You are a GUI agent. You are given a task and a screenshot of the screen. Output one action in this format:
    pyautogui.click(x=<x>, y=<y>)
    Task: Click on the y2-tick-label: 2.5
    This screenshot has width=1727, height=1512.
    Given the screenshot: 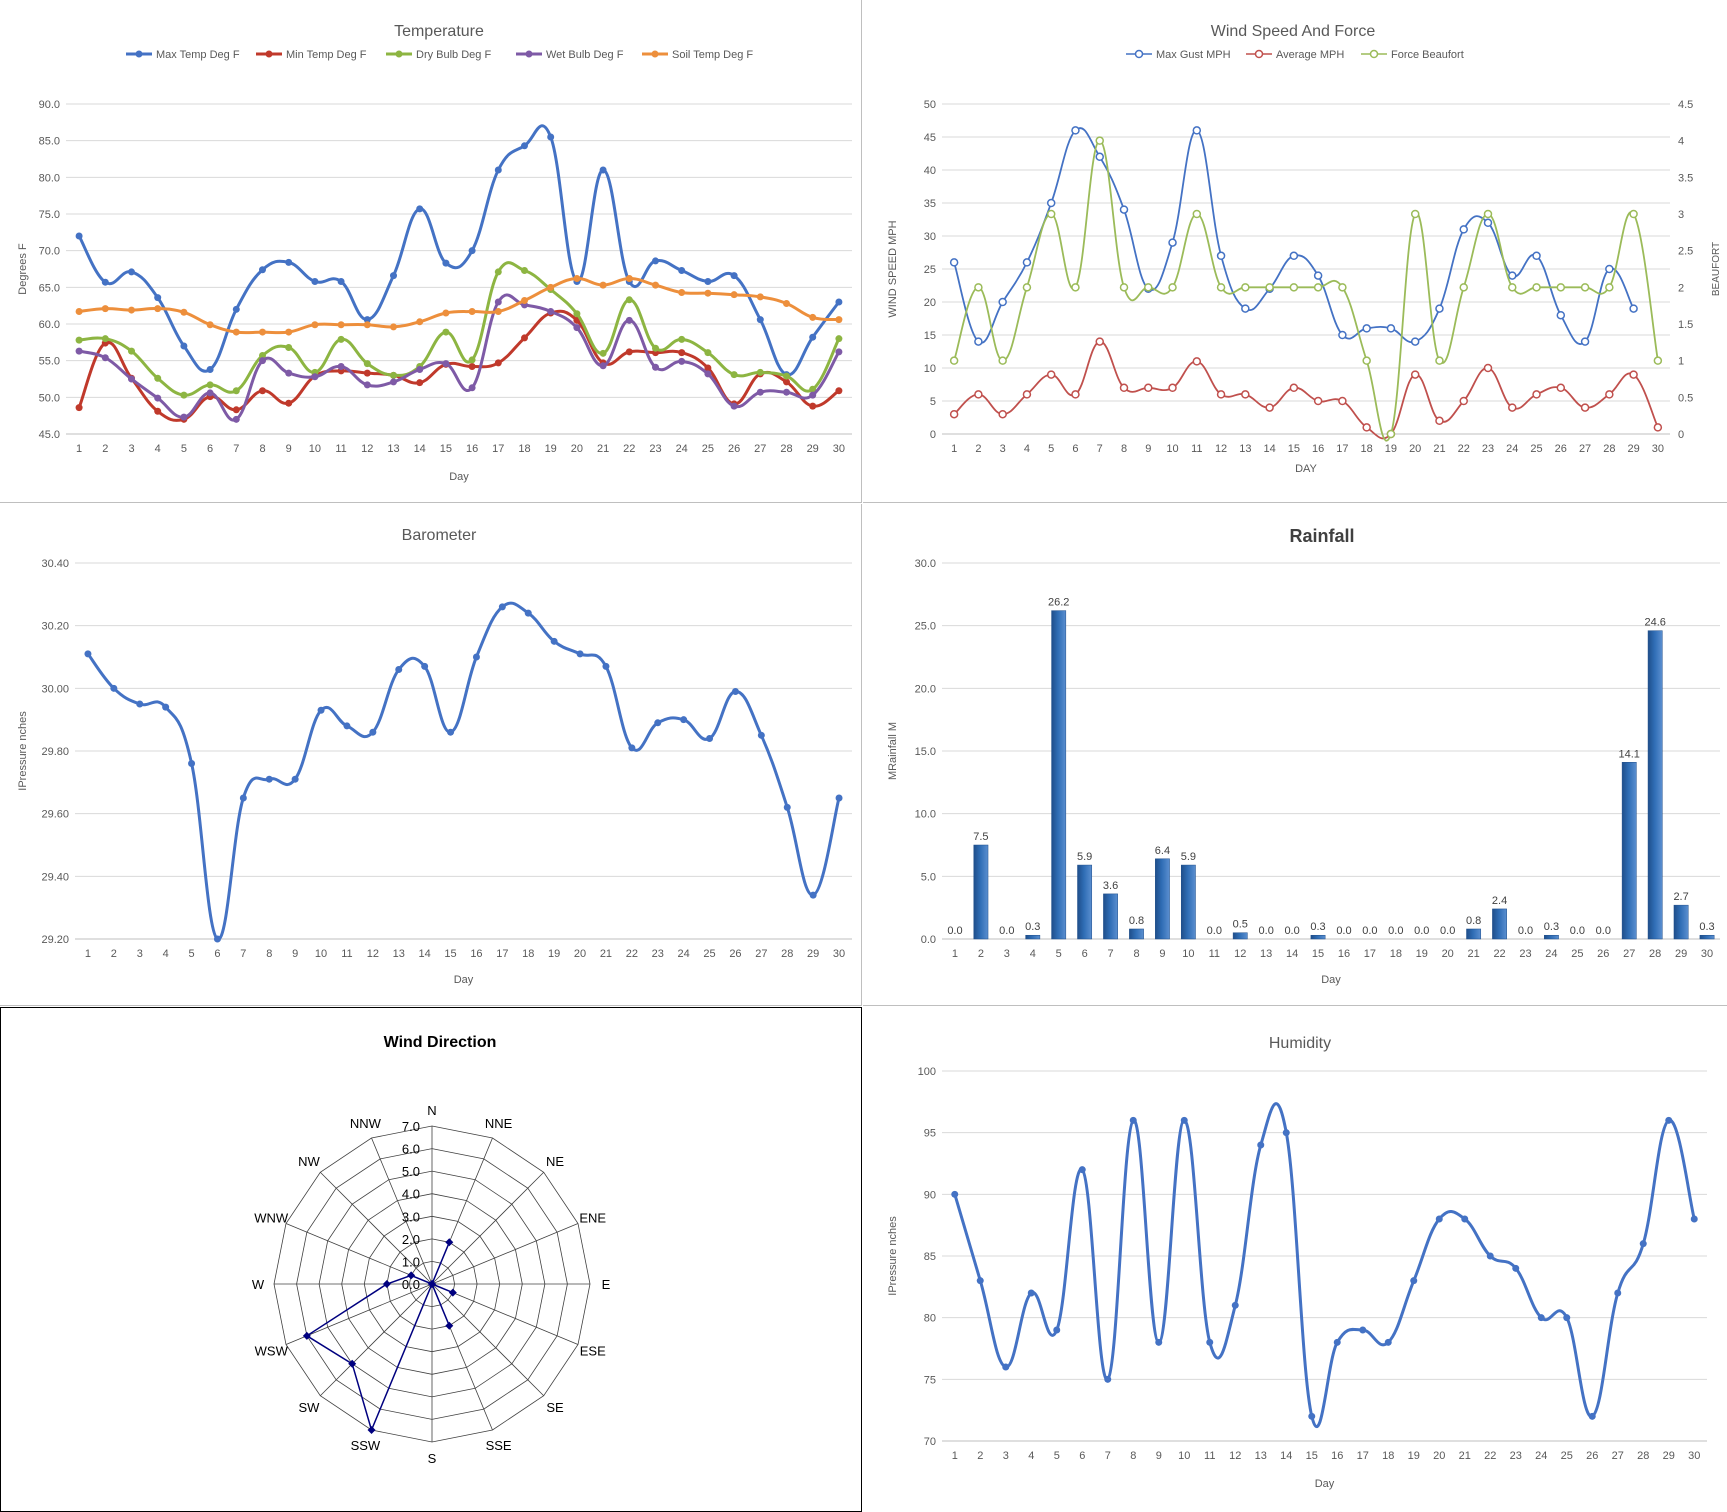 What is the action you would take?
    pyautogui.click(x=1685, y=252)
    